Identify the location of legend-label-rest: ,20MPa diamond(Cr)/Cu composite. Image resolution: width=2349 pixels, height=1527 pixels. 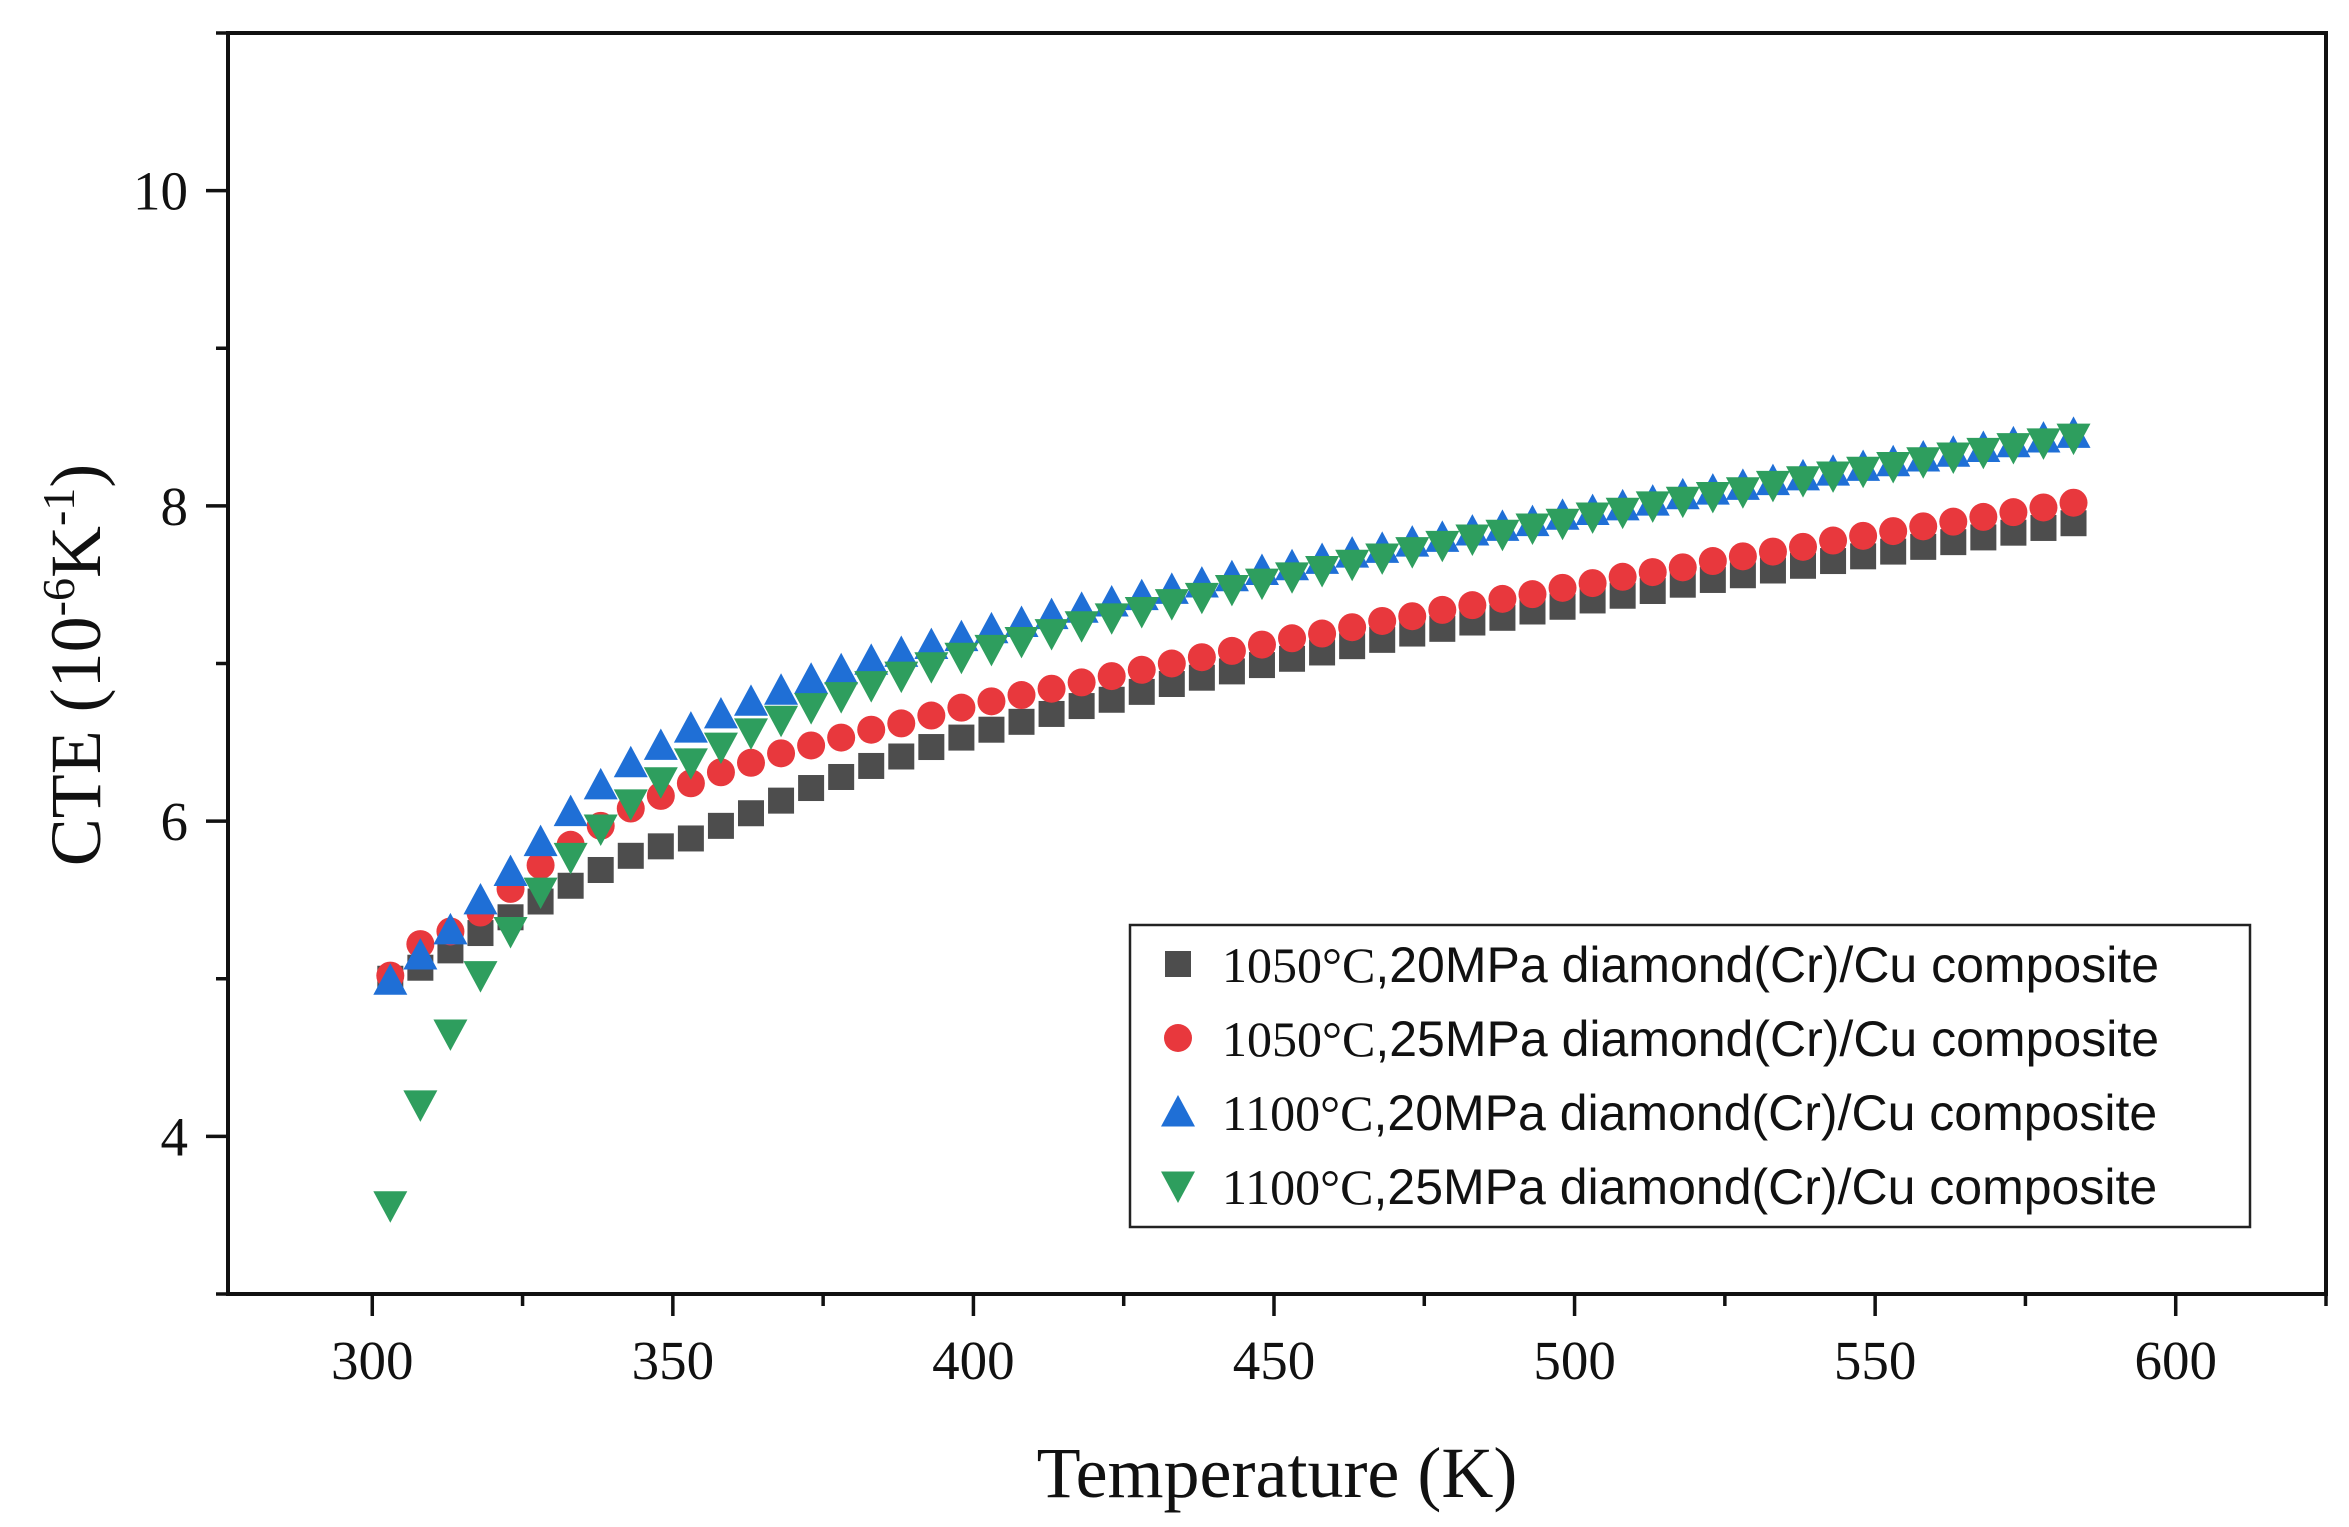
(1766, 1113).